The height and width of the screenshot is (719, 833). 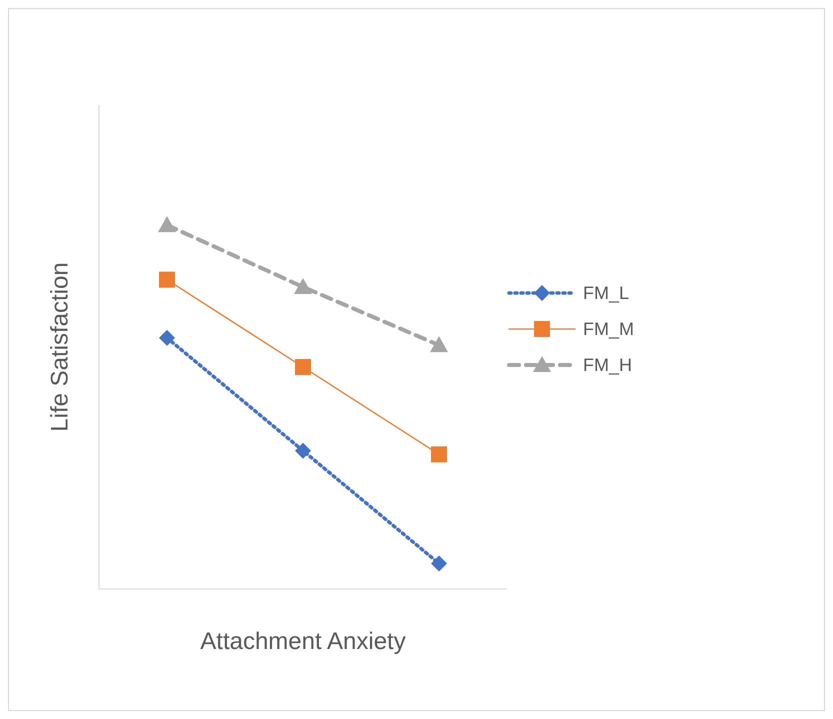 I want to click on legend-label: FM_M, so click(x=608, y=329).